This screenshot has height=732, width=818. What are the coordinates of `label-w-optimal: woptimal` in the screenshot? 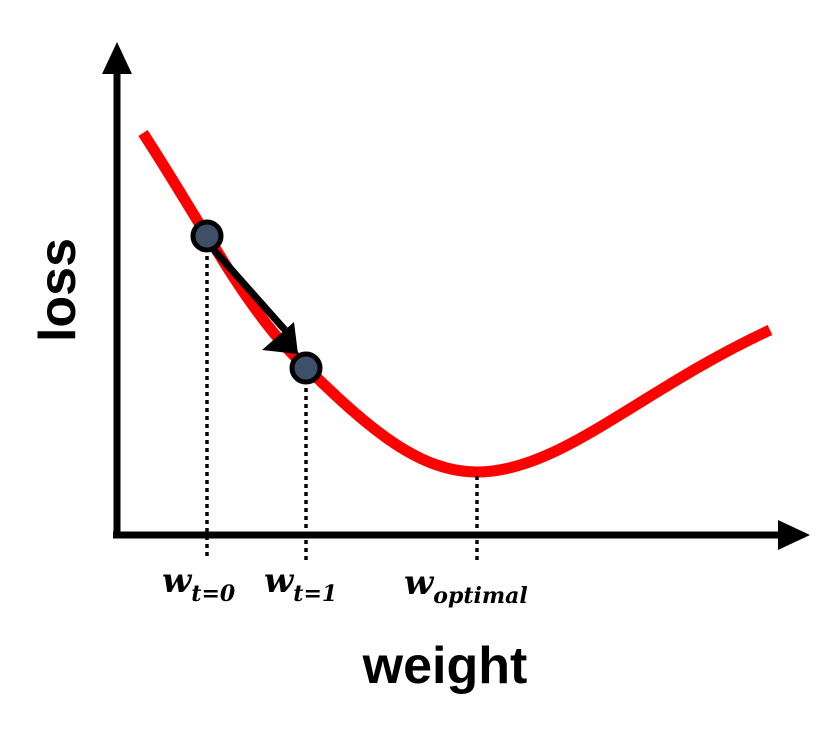 It's located at (466, 586).